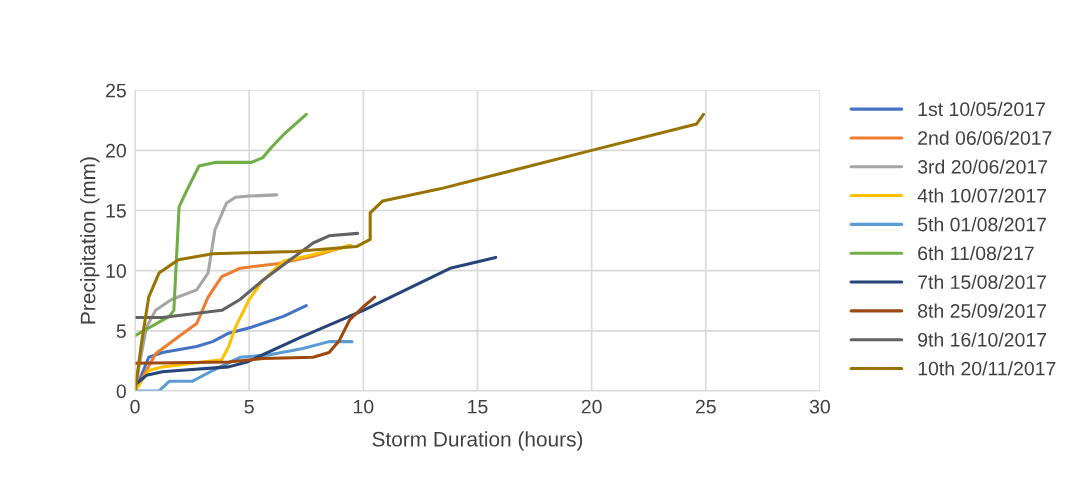  What do you see at coordinates (982, 224) in the screenshot?
I see `legend-label: 5th 01/08/2017` at bounding box center [982, 224].